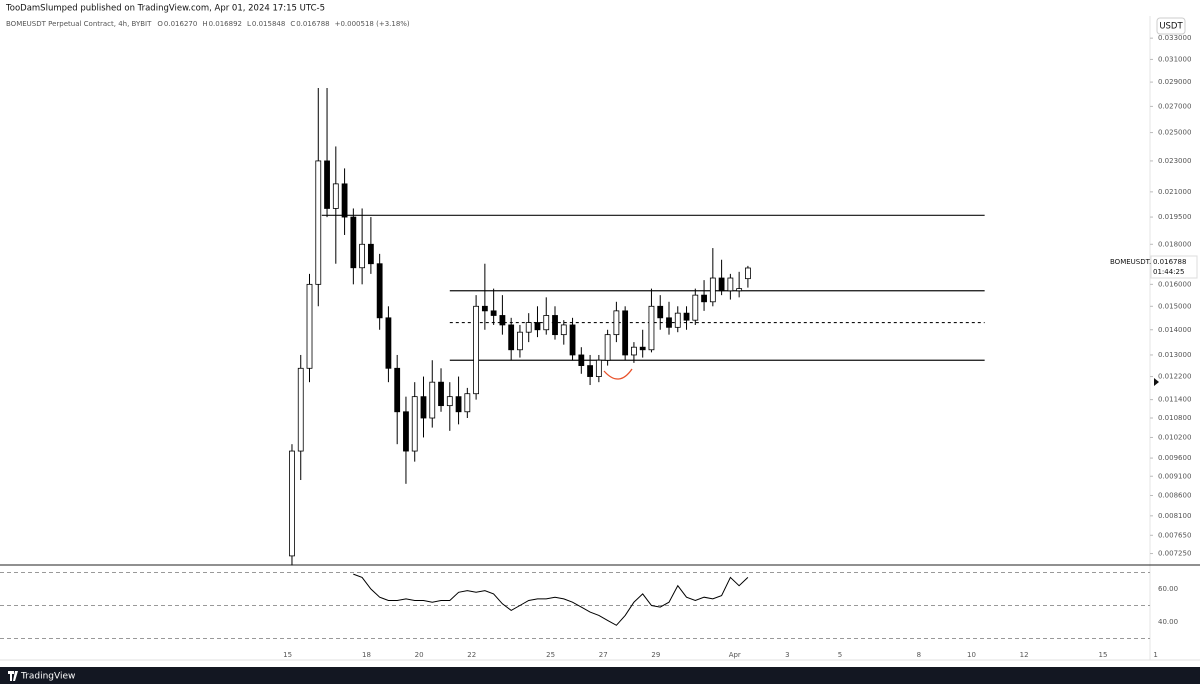 This screenshot has width=1200, height=684. What do you see at coordinates (1156, 382) in the screenshot?
I see `scroll-arrow` at bounding box center [1156, 382].